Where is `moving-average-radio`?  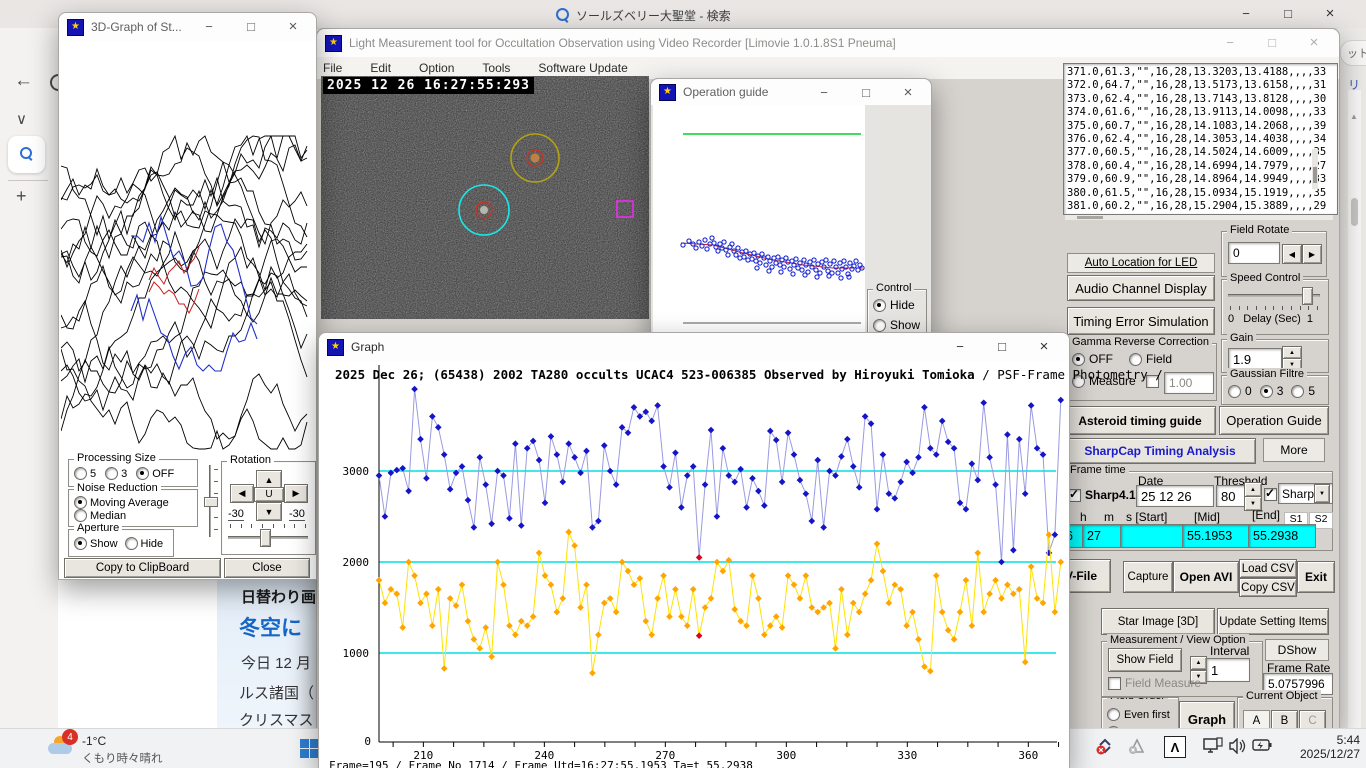
moving-average-radio is located at coordinates (80, 502).